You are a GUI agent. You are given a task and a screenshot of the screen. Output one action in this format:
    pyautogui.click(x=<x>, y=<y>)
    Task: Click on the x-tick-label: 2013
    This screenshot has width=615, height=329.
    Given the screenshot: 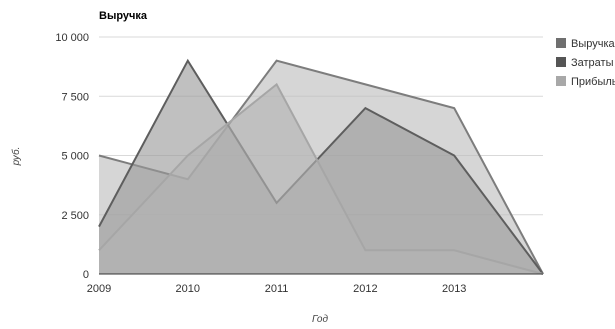 What is the action you would take?
    pyautogui.click(x=454, y=289)
    